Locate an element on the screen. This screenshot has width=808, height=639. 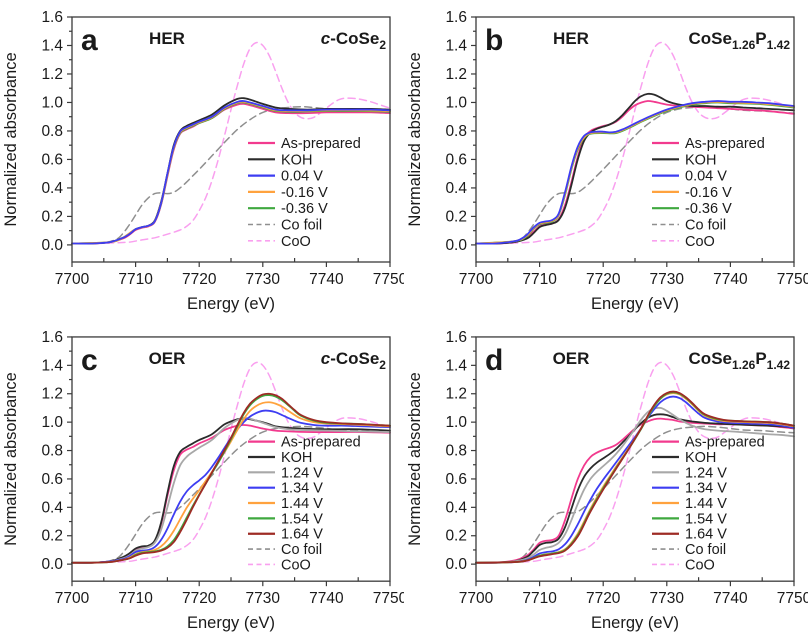
legend-item-0-16-v: -0.16 V is located at coordinates (692, 193).